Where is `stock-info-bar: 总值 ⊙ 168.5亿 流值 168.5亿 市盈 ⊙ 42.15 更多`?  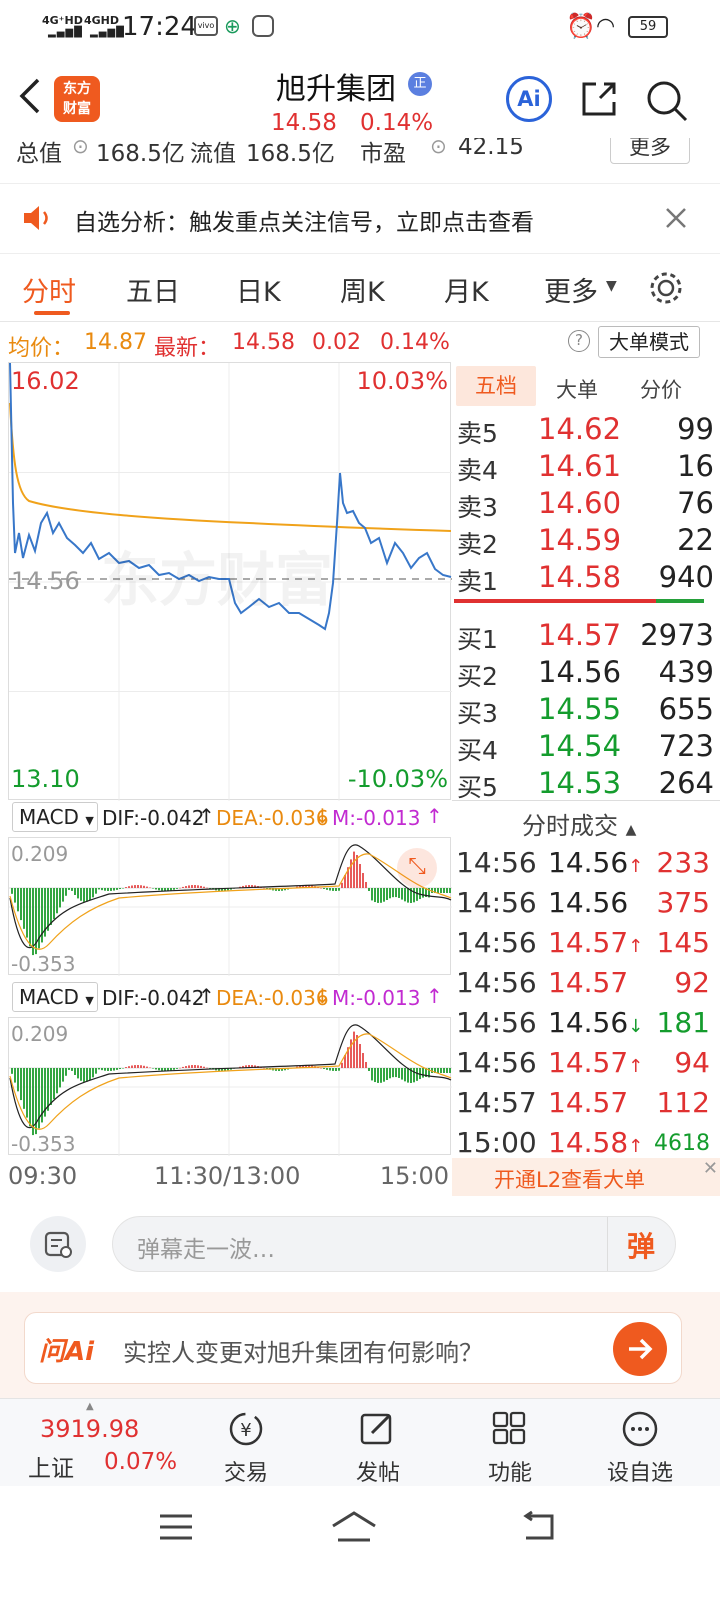 stock-info-bar: 总值 ⊙ 168.5亿 流值 168.5亿 市盈 ⊙ 42.15 更多 is located at coordinates (360, 161).